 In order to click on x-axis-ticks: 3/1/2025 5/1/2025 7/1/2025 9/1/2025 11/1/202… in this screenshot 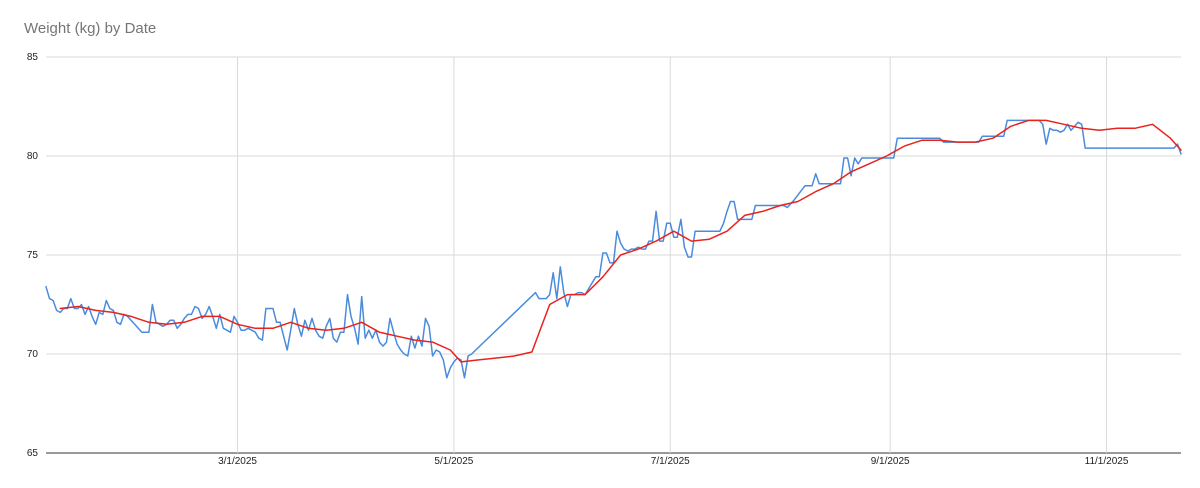, I will do `click(673, 461)`.